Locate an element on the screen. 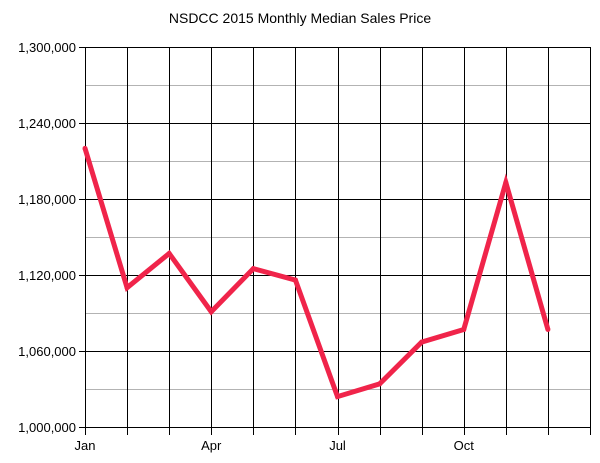 Image resolution: width=600 pixels, height=463 pixels. x-tick-label: Jan is located at coordinates (85, 445).